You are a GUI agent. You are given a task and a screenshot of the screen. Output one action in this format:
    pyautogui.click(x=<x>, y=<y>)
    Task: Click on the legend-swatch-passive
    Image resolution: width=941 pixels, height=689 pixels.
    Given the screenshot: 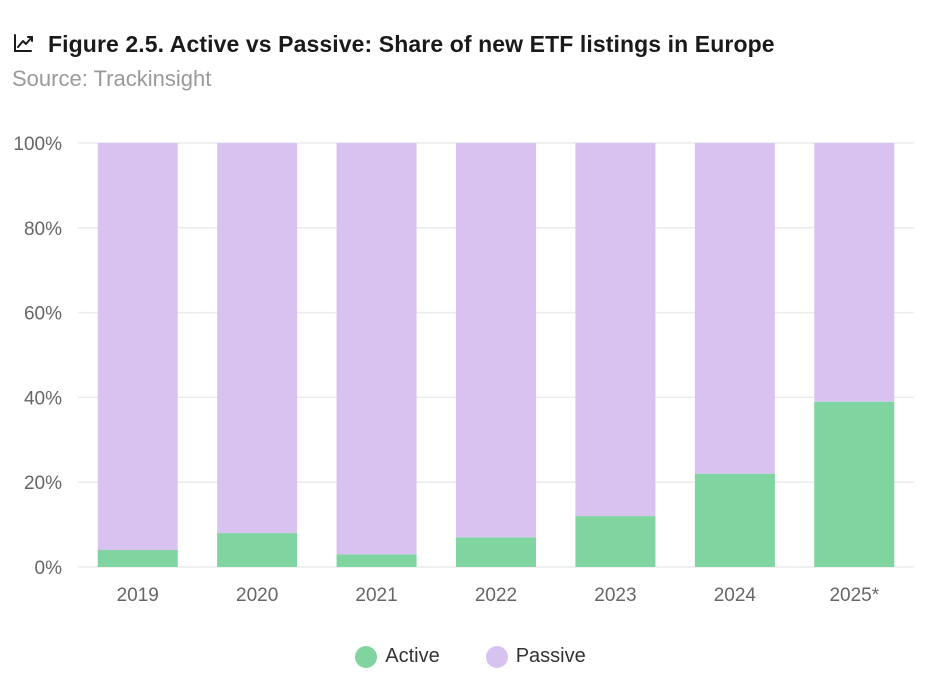 What is the action you would take?
    pyautogui.click(x=496, y=656)
    